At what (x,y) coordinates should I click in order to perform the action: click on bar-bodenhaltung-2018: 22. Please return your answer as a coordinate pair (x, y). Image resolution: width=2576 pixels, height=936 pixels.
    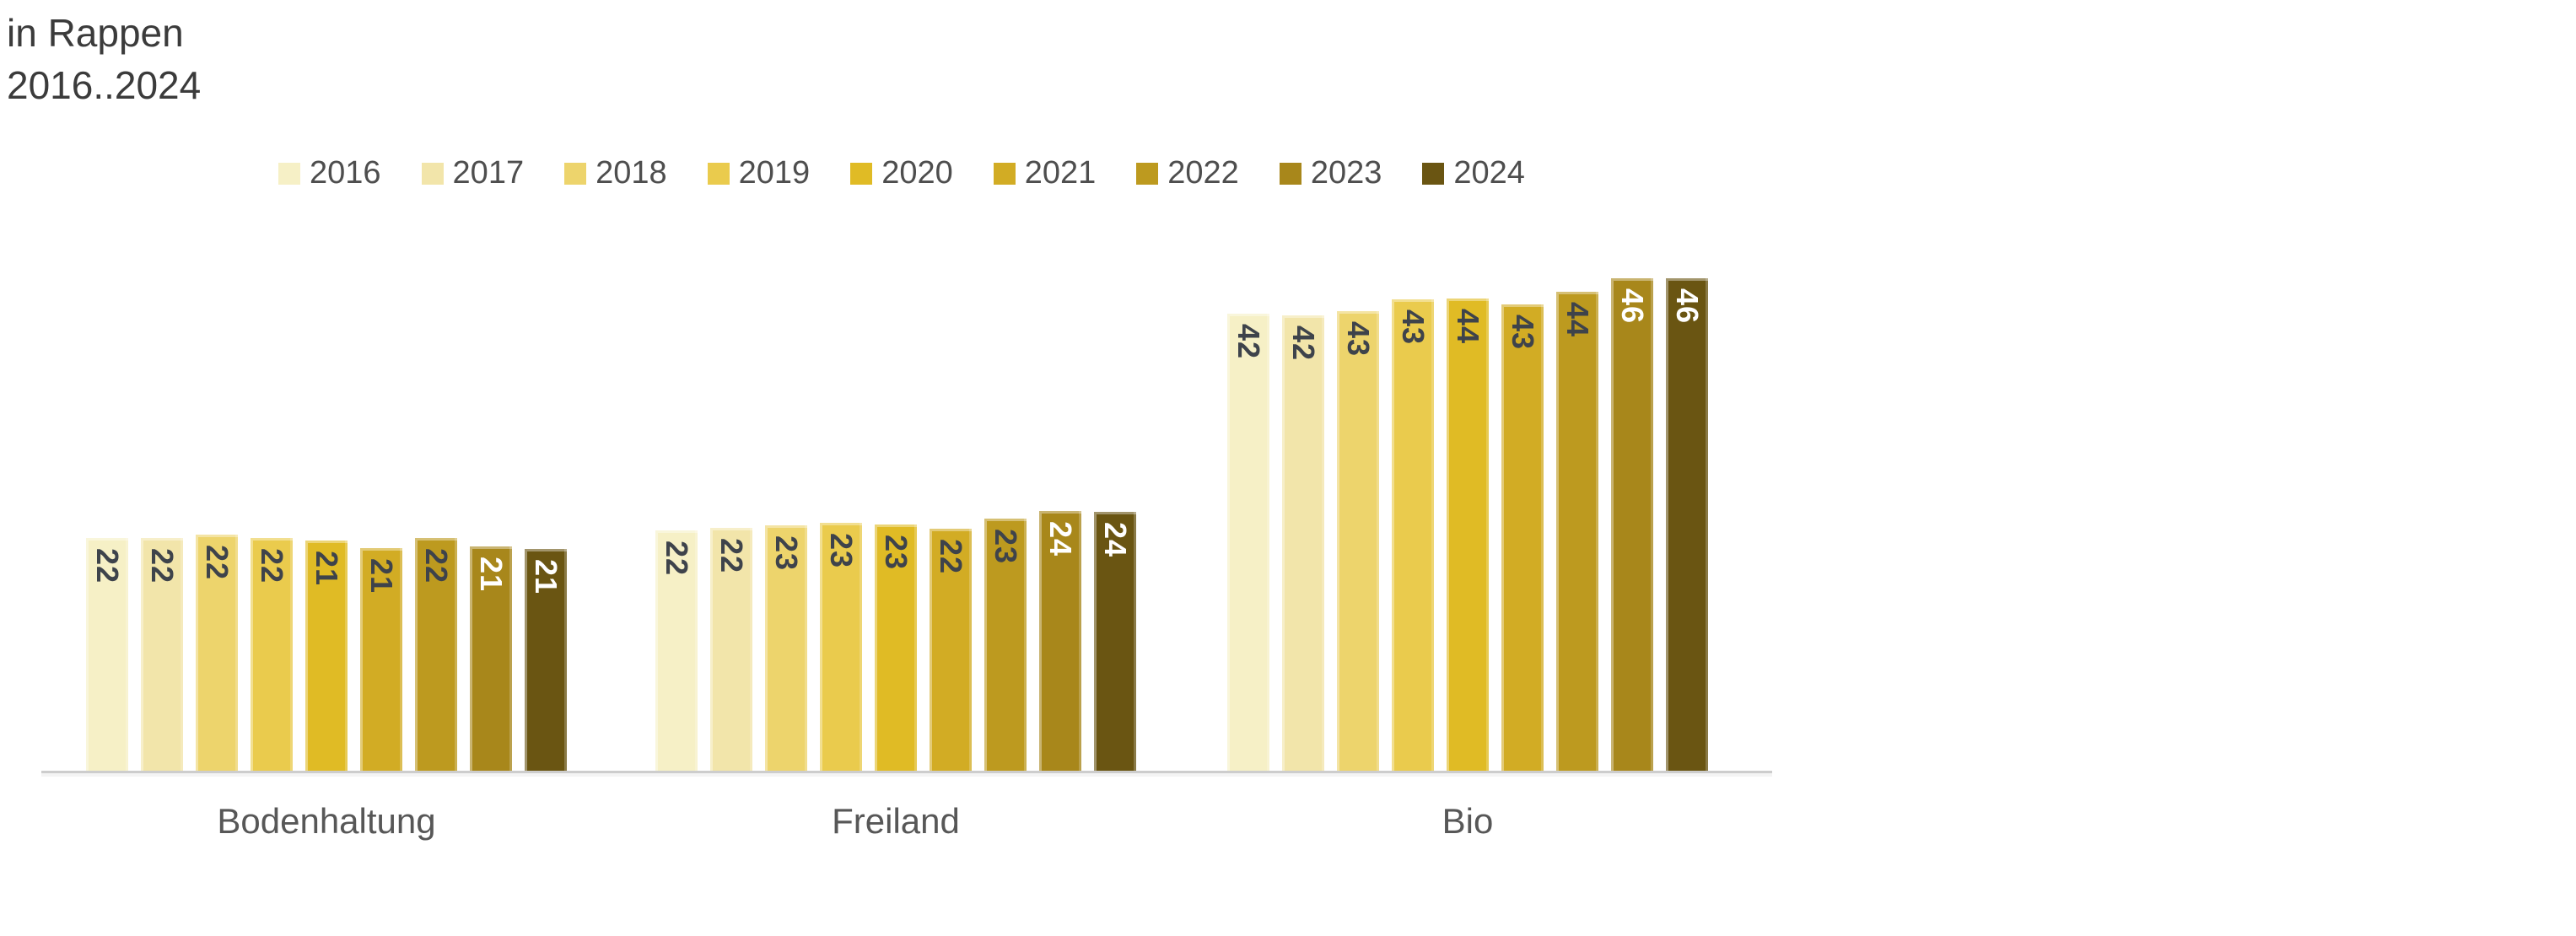
    Looking at the image, I should click on (217, 653).